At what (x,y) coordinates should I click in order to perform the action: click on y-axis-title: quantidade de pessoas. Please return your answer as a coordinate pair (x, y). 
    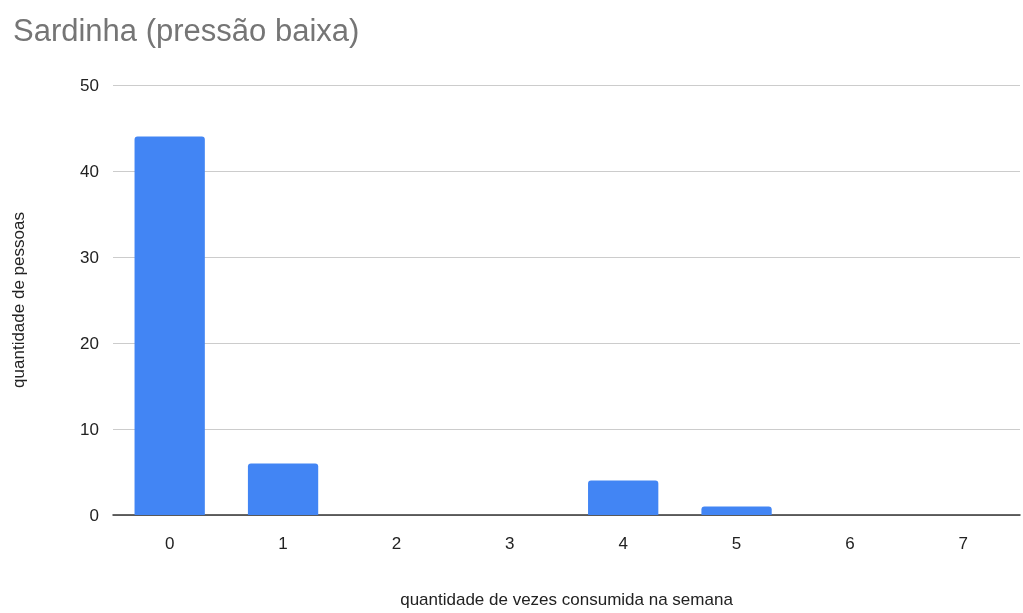
    Looking at the image, I should click on (18, 300).